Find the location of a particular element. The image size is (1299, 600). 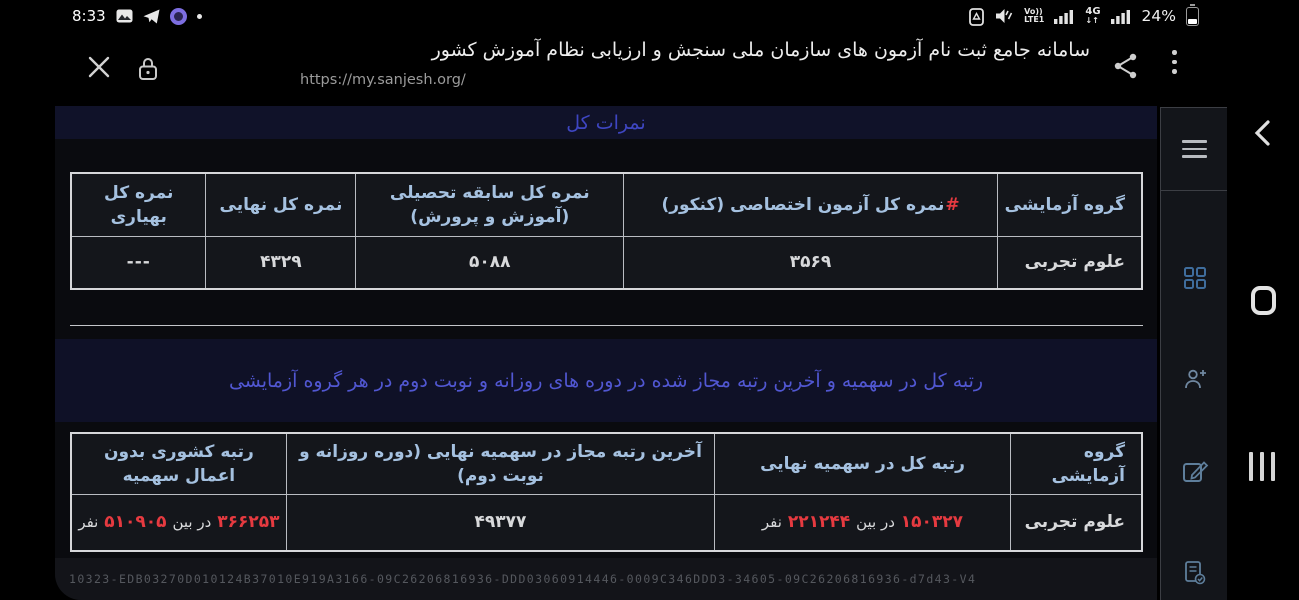

dashboard-button is located at coordinates (1194, 278).